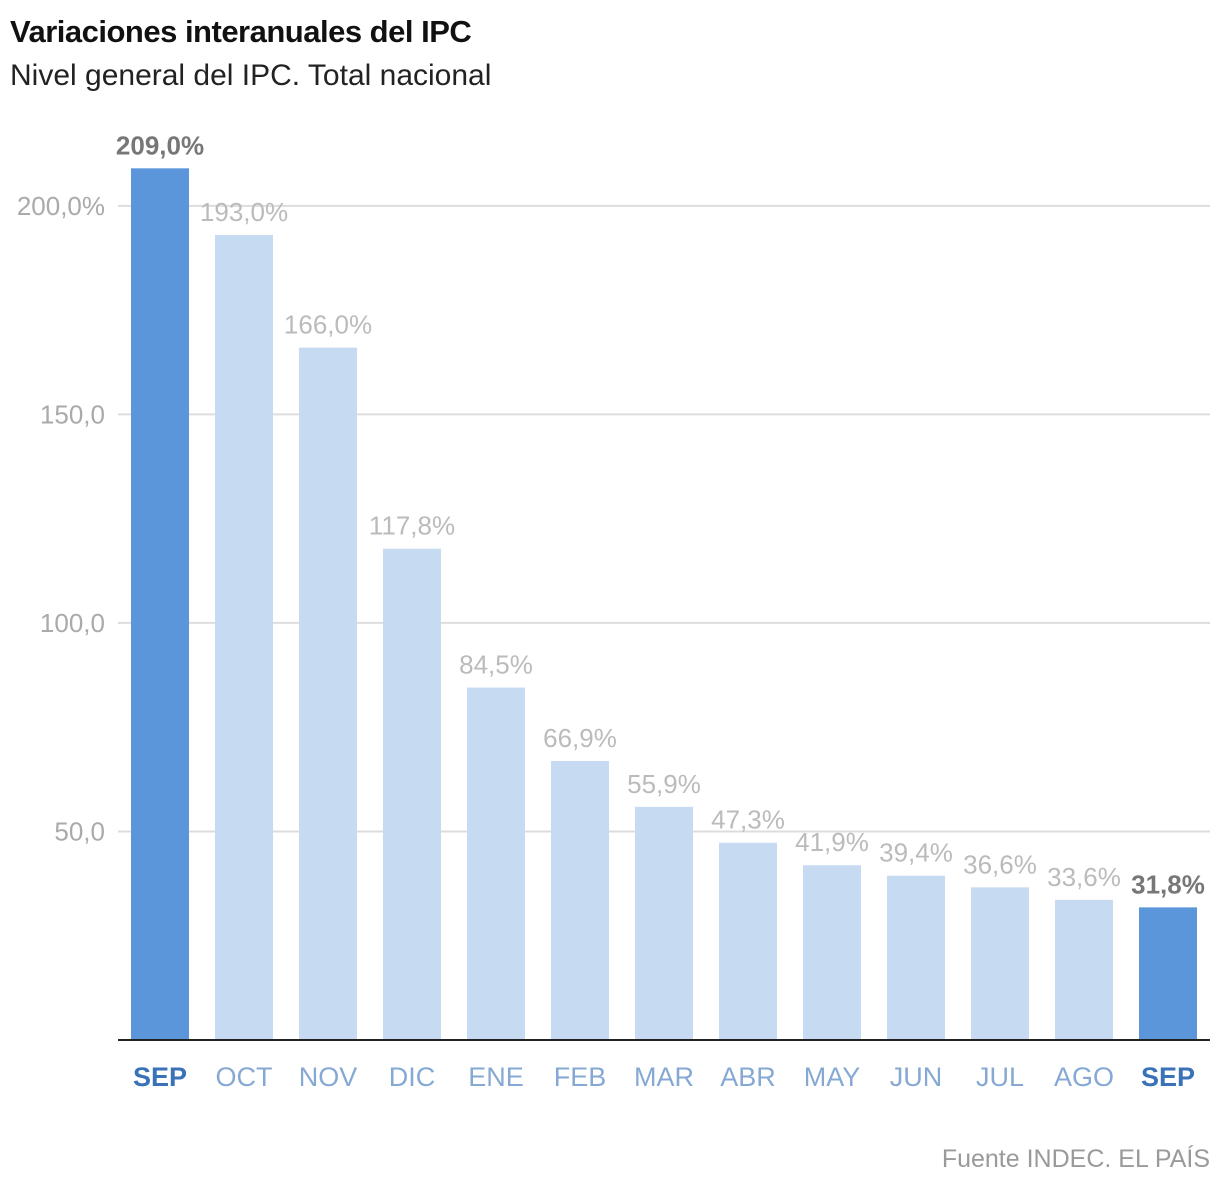  What do you see at coordinates (72, 414) in the screenshot?
I see `y-tick-label: 150,0` at bounding box center [72, 414].